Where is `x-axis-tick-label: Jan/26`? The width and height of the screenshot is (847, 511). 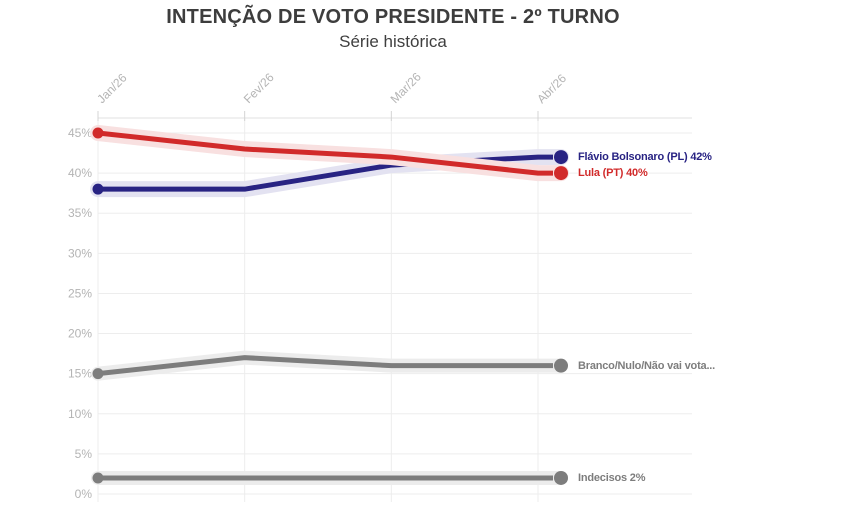 x-axis-tick-label: Jan/26 is located at coordinates (112, 89).